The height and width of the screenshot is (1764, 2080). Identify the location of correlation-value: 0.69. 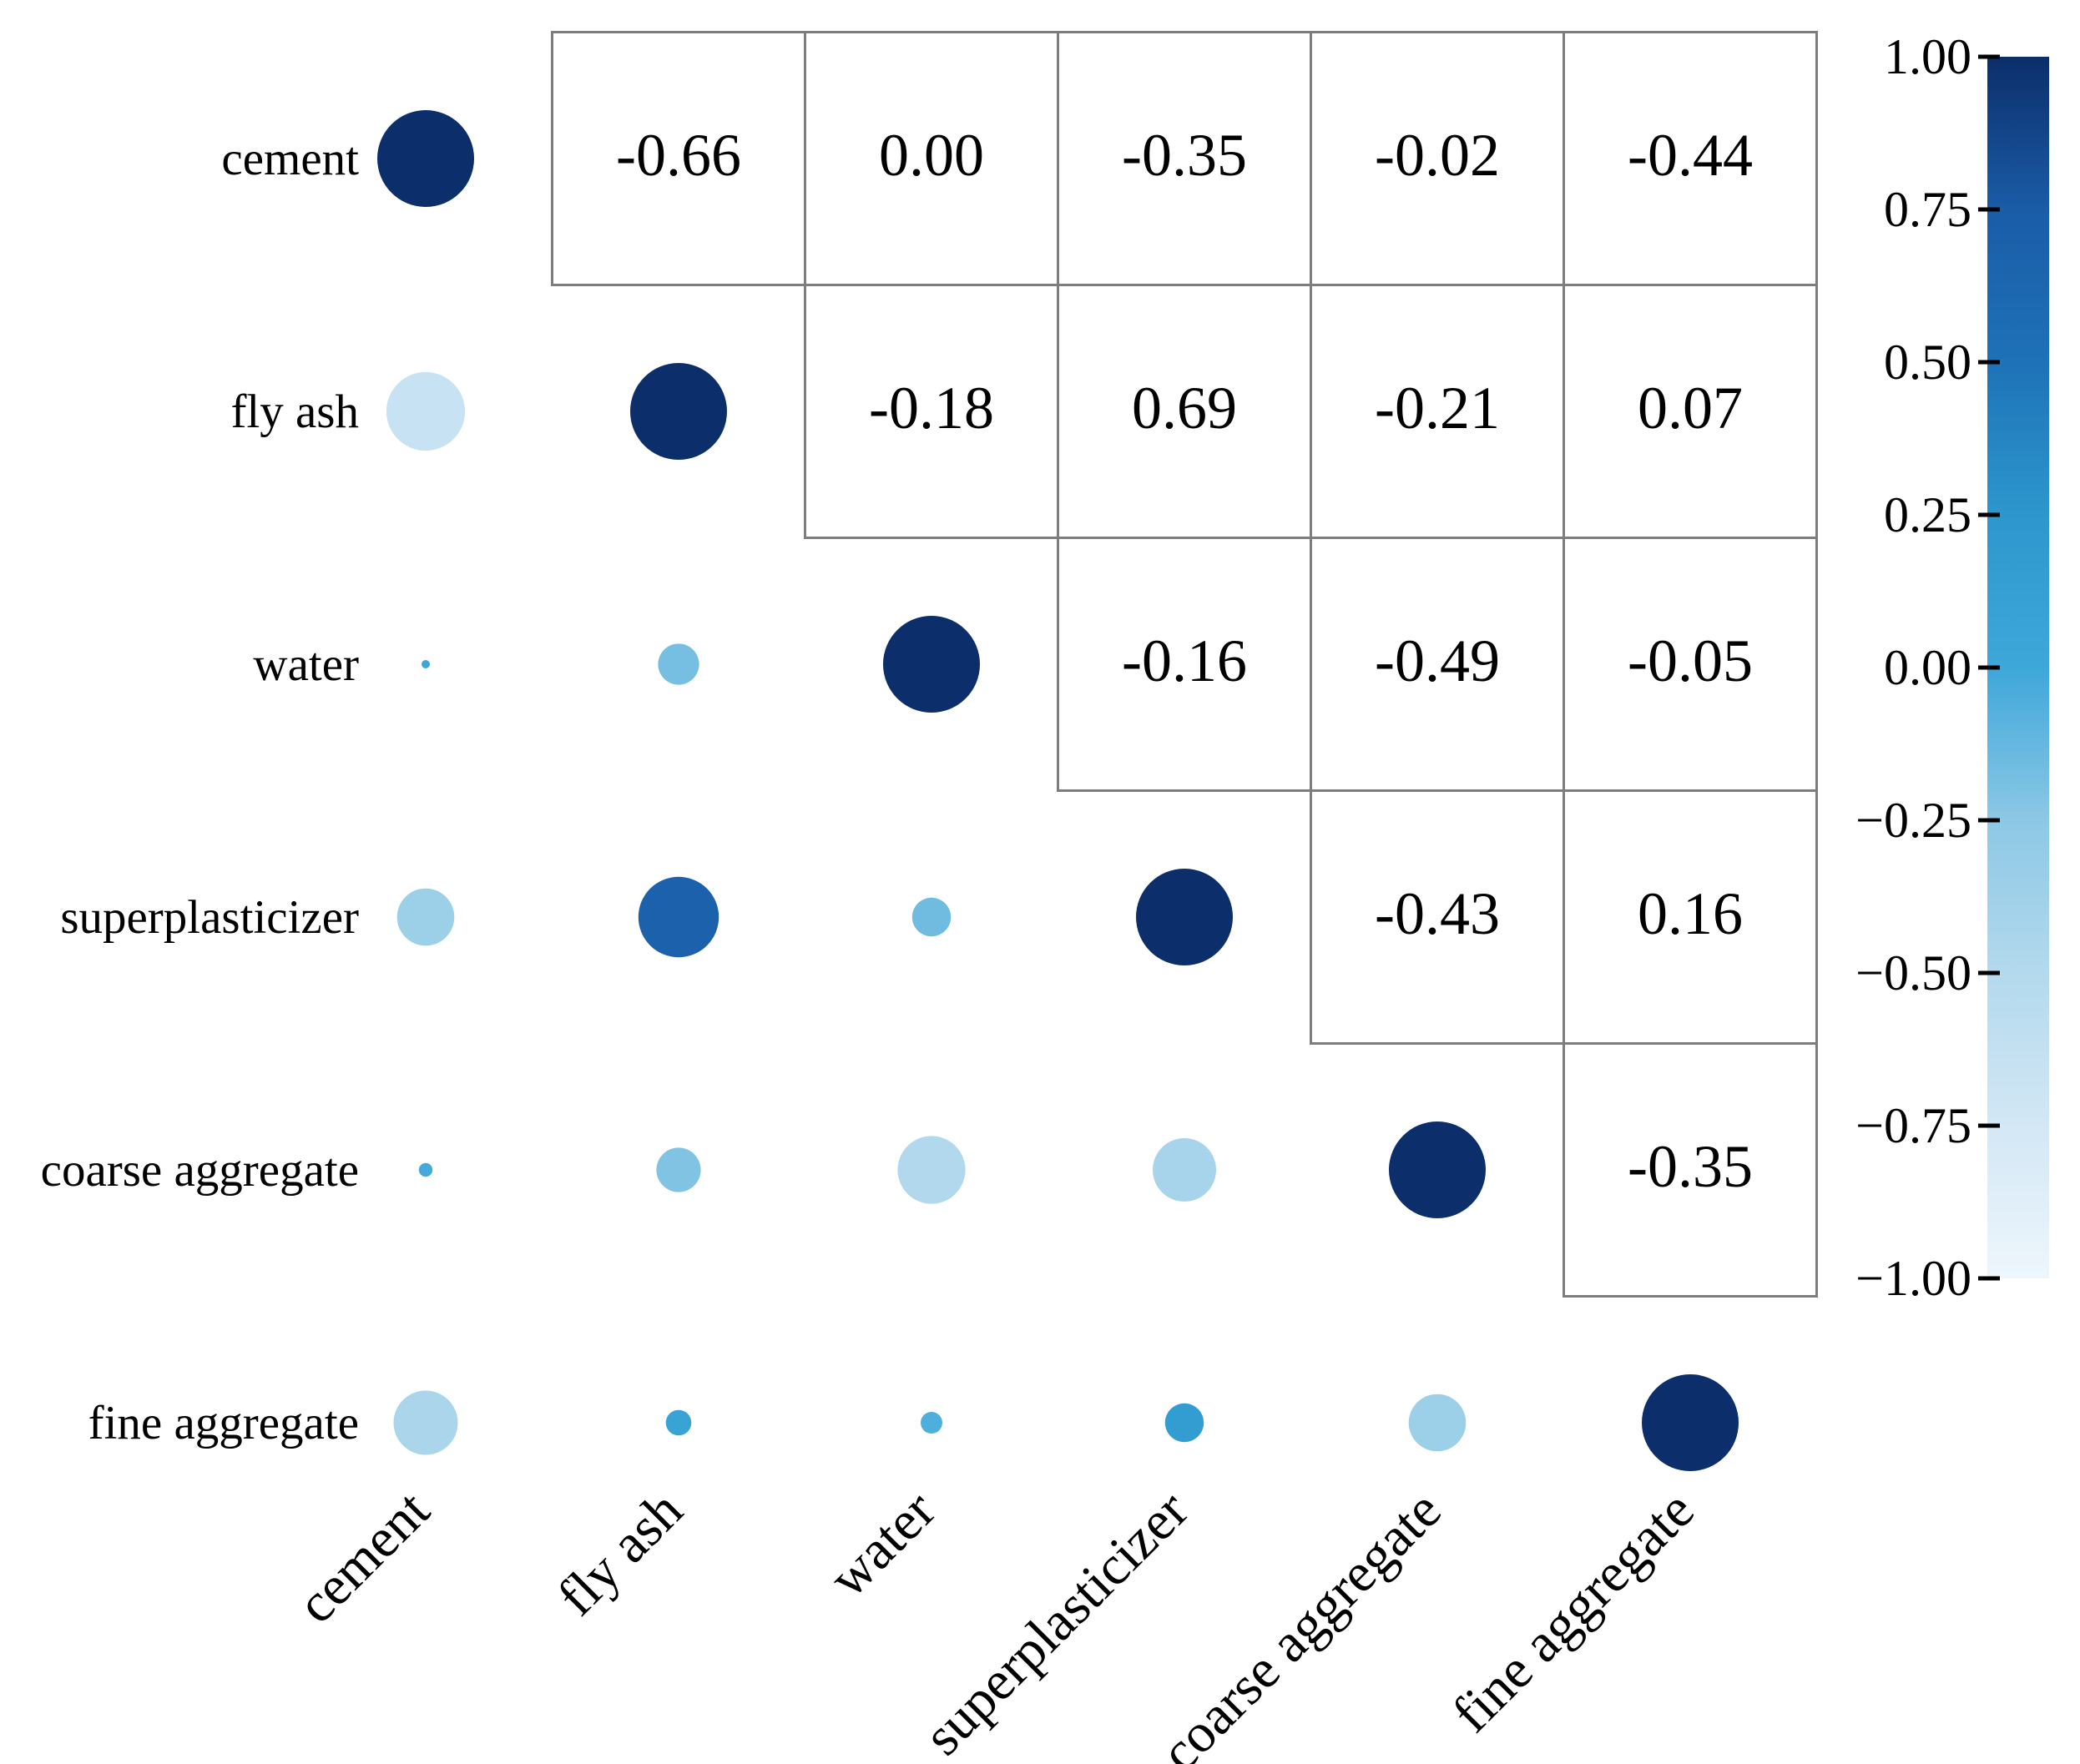
(1184, 408).